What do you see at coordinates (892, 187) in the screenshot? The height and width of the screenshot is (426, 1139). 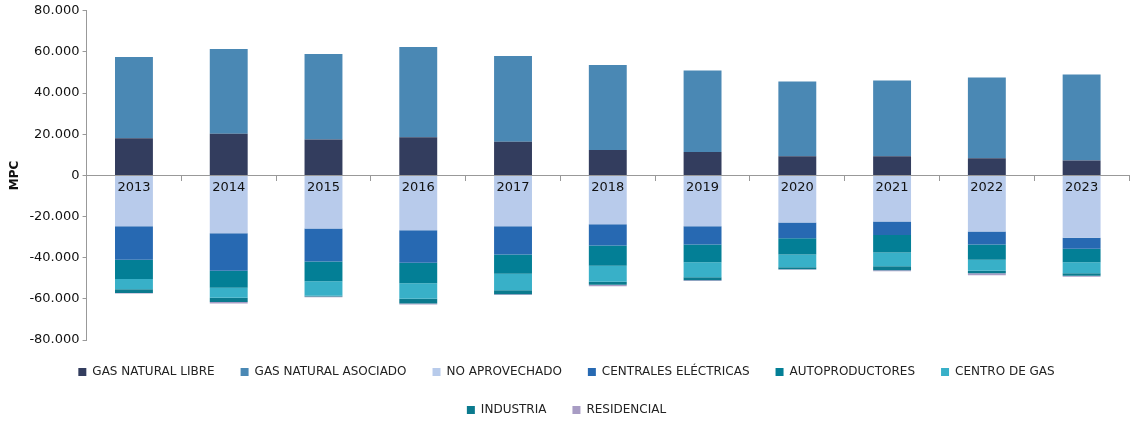 I see `x-tick-label: 2021` at bounding box center [892, 187].